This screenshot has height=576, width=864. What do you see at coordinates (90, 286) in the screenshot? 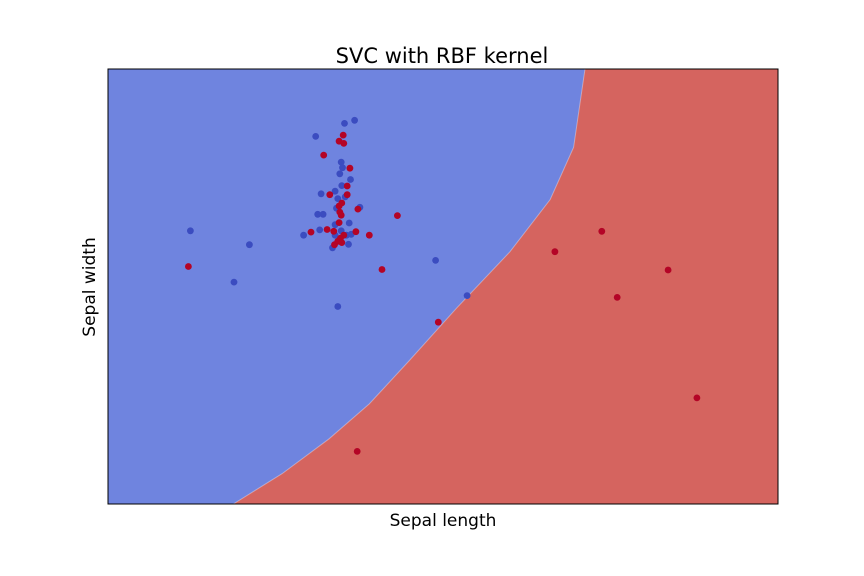
I see `y-axis-label: Sepal width` at bounding box center [90, 286].